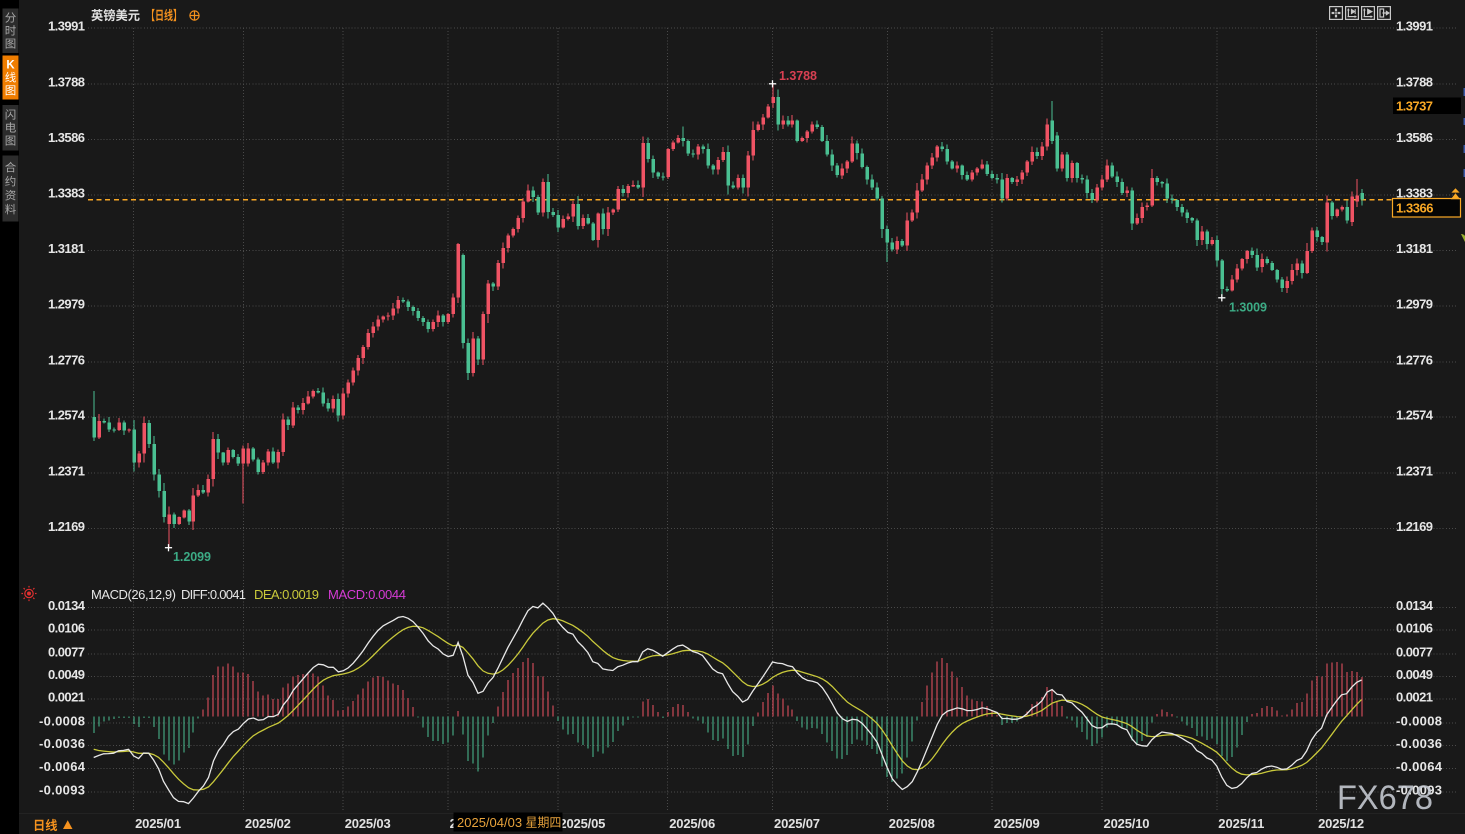 The width and height of the screenshot is (1465, 834). Describe the element at coordinates (1385, 798) in the screenshot. I see `svg-text: FX678` at that location.